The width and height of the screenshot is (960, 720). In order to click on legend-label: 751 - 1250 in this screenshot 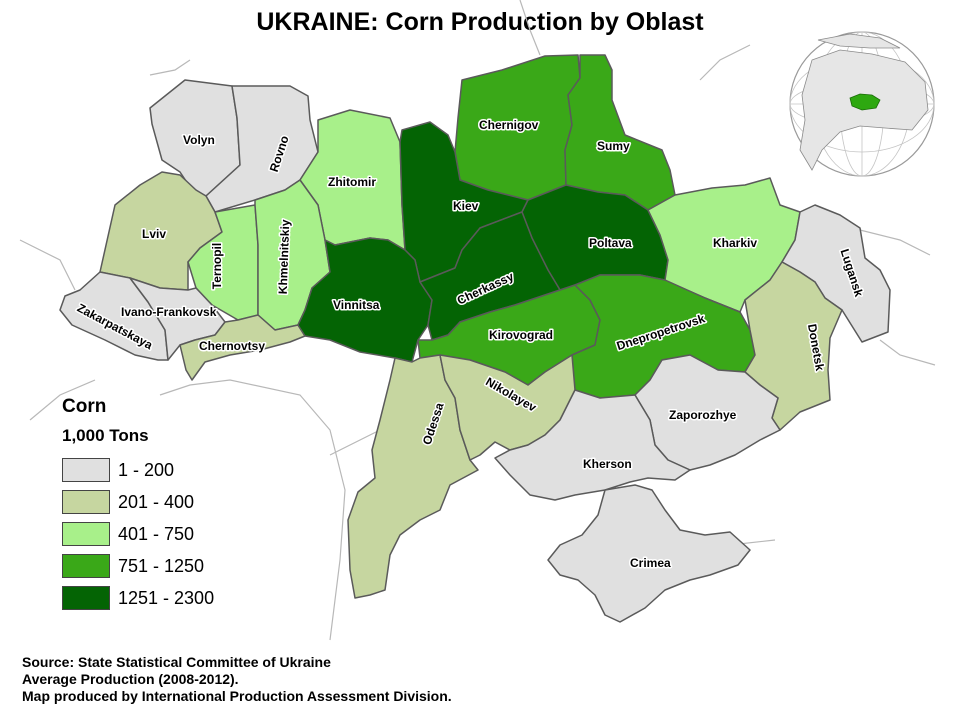, I will do `click(161, 565)`.